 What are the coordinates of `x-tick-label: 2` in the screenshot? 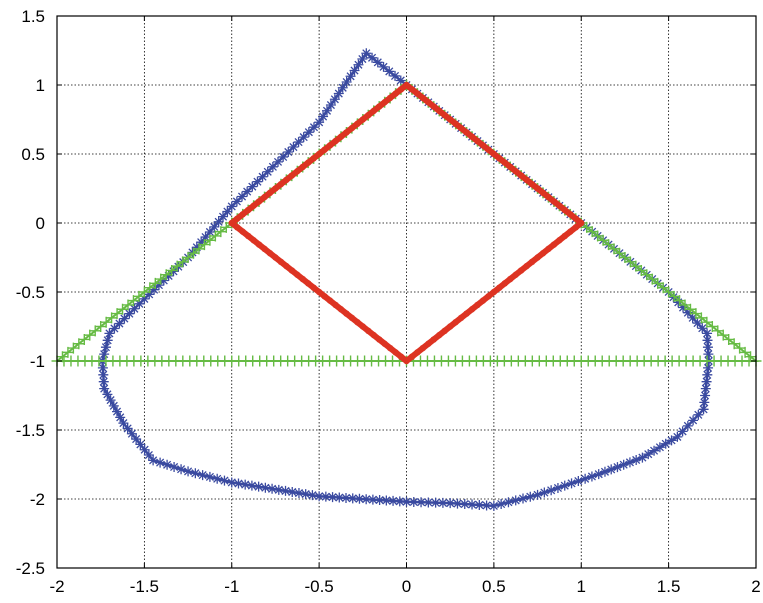 It's located at (755, 586).